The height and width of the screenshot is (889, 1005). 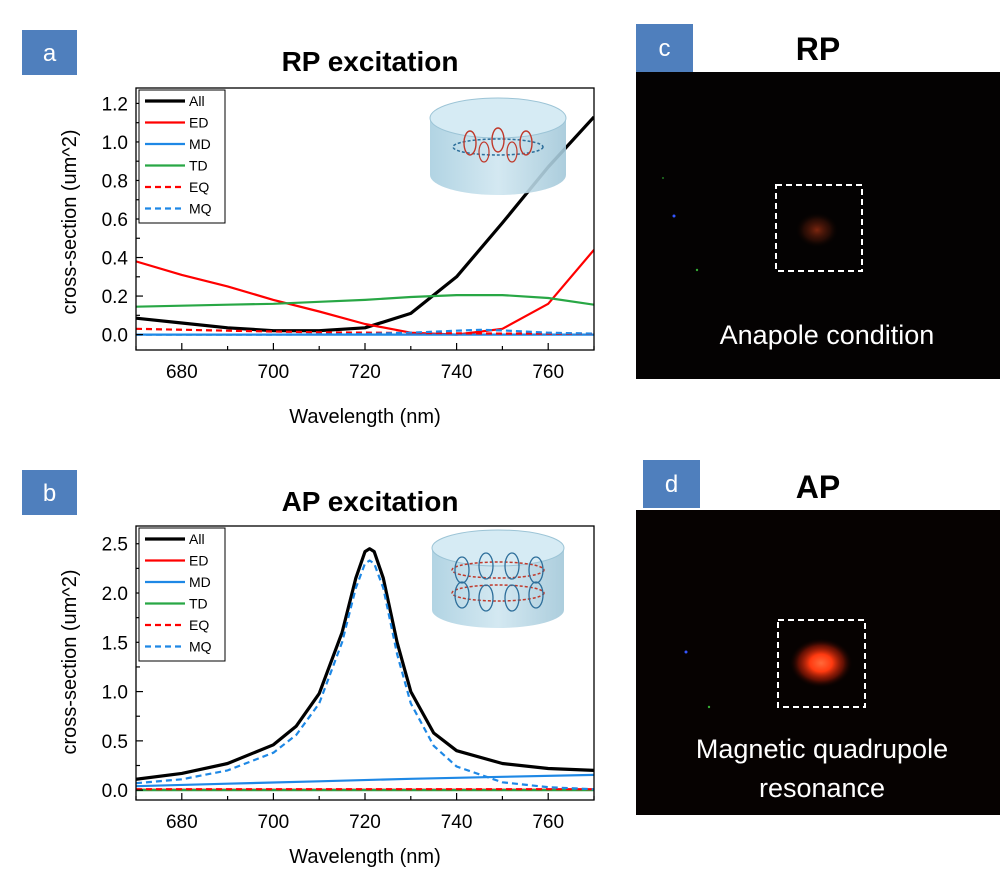 I want to click on chart-a-series-all, so click(x=365, y=224).